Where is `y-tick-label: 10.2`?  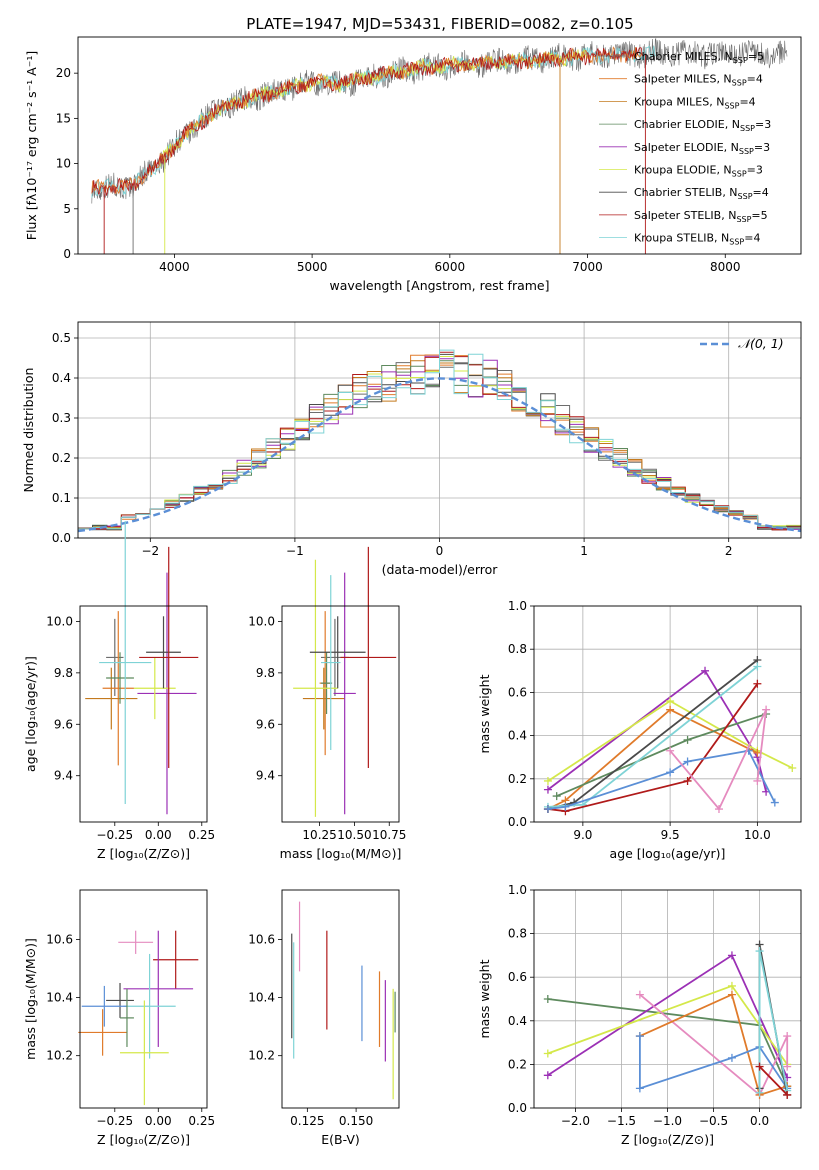
y-tick-label: 10.2 is located at coordinates (59, 1056).